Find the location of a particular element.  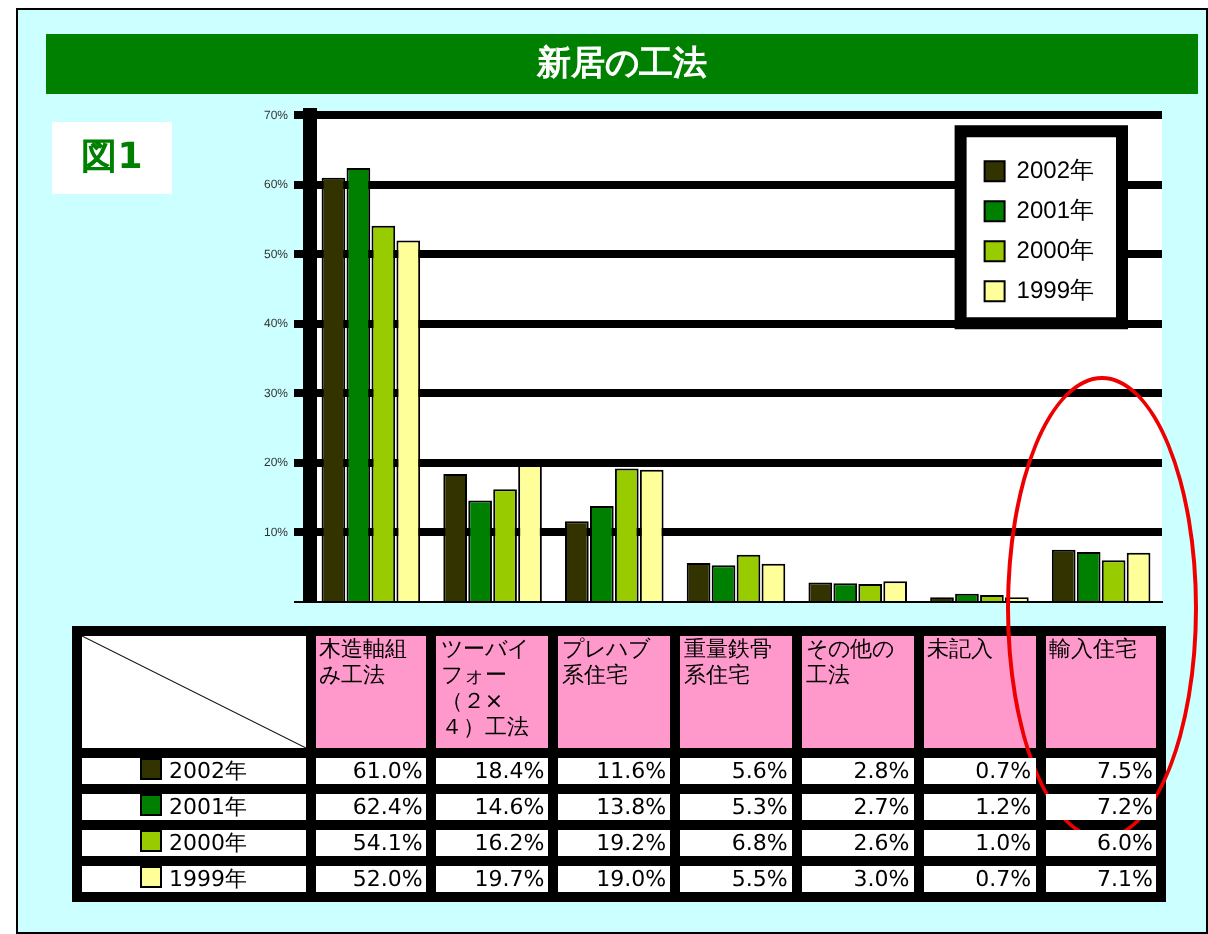

data-label: 5.5% is located at coordinates (736, 878).